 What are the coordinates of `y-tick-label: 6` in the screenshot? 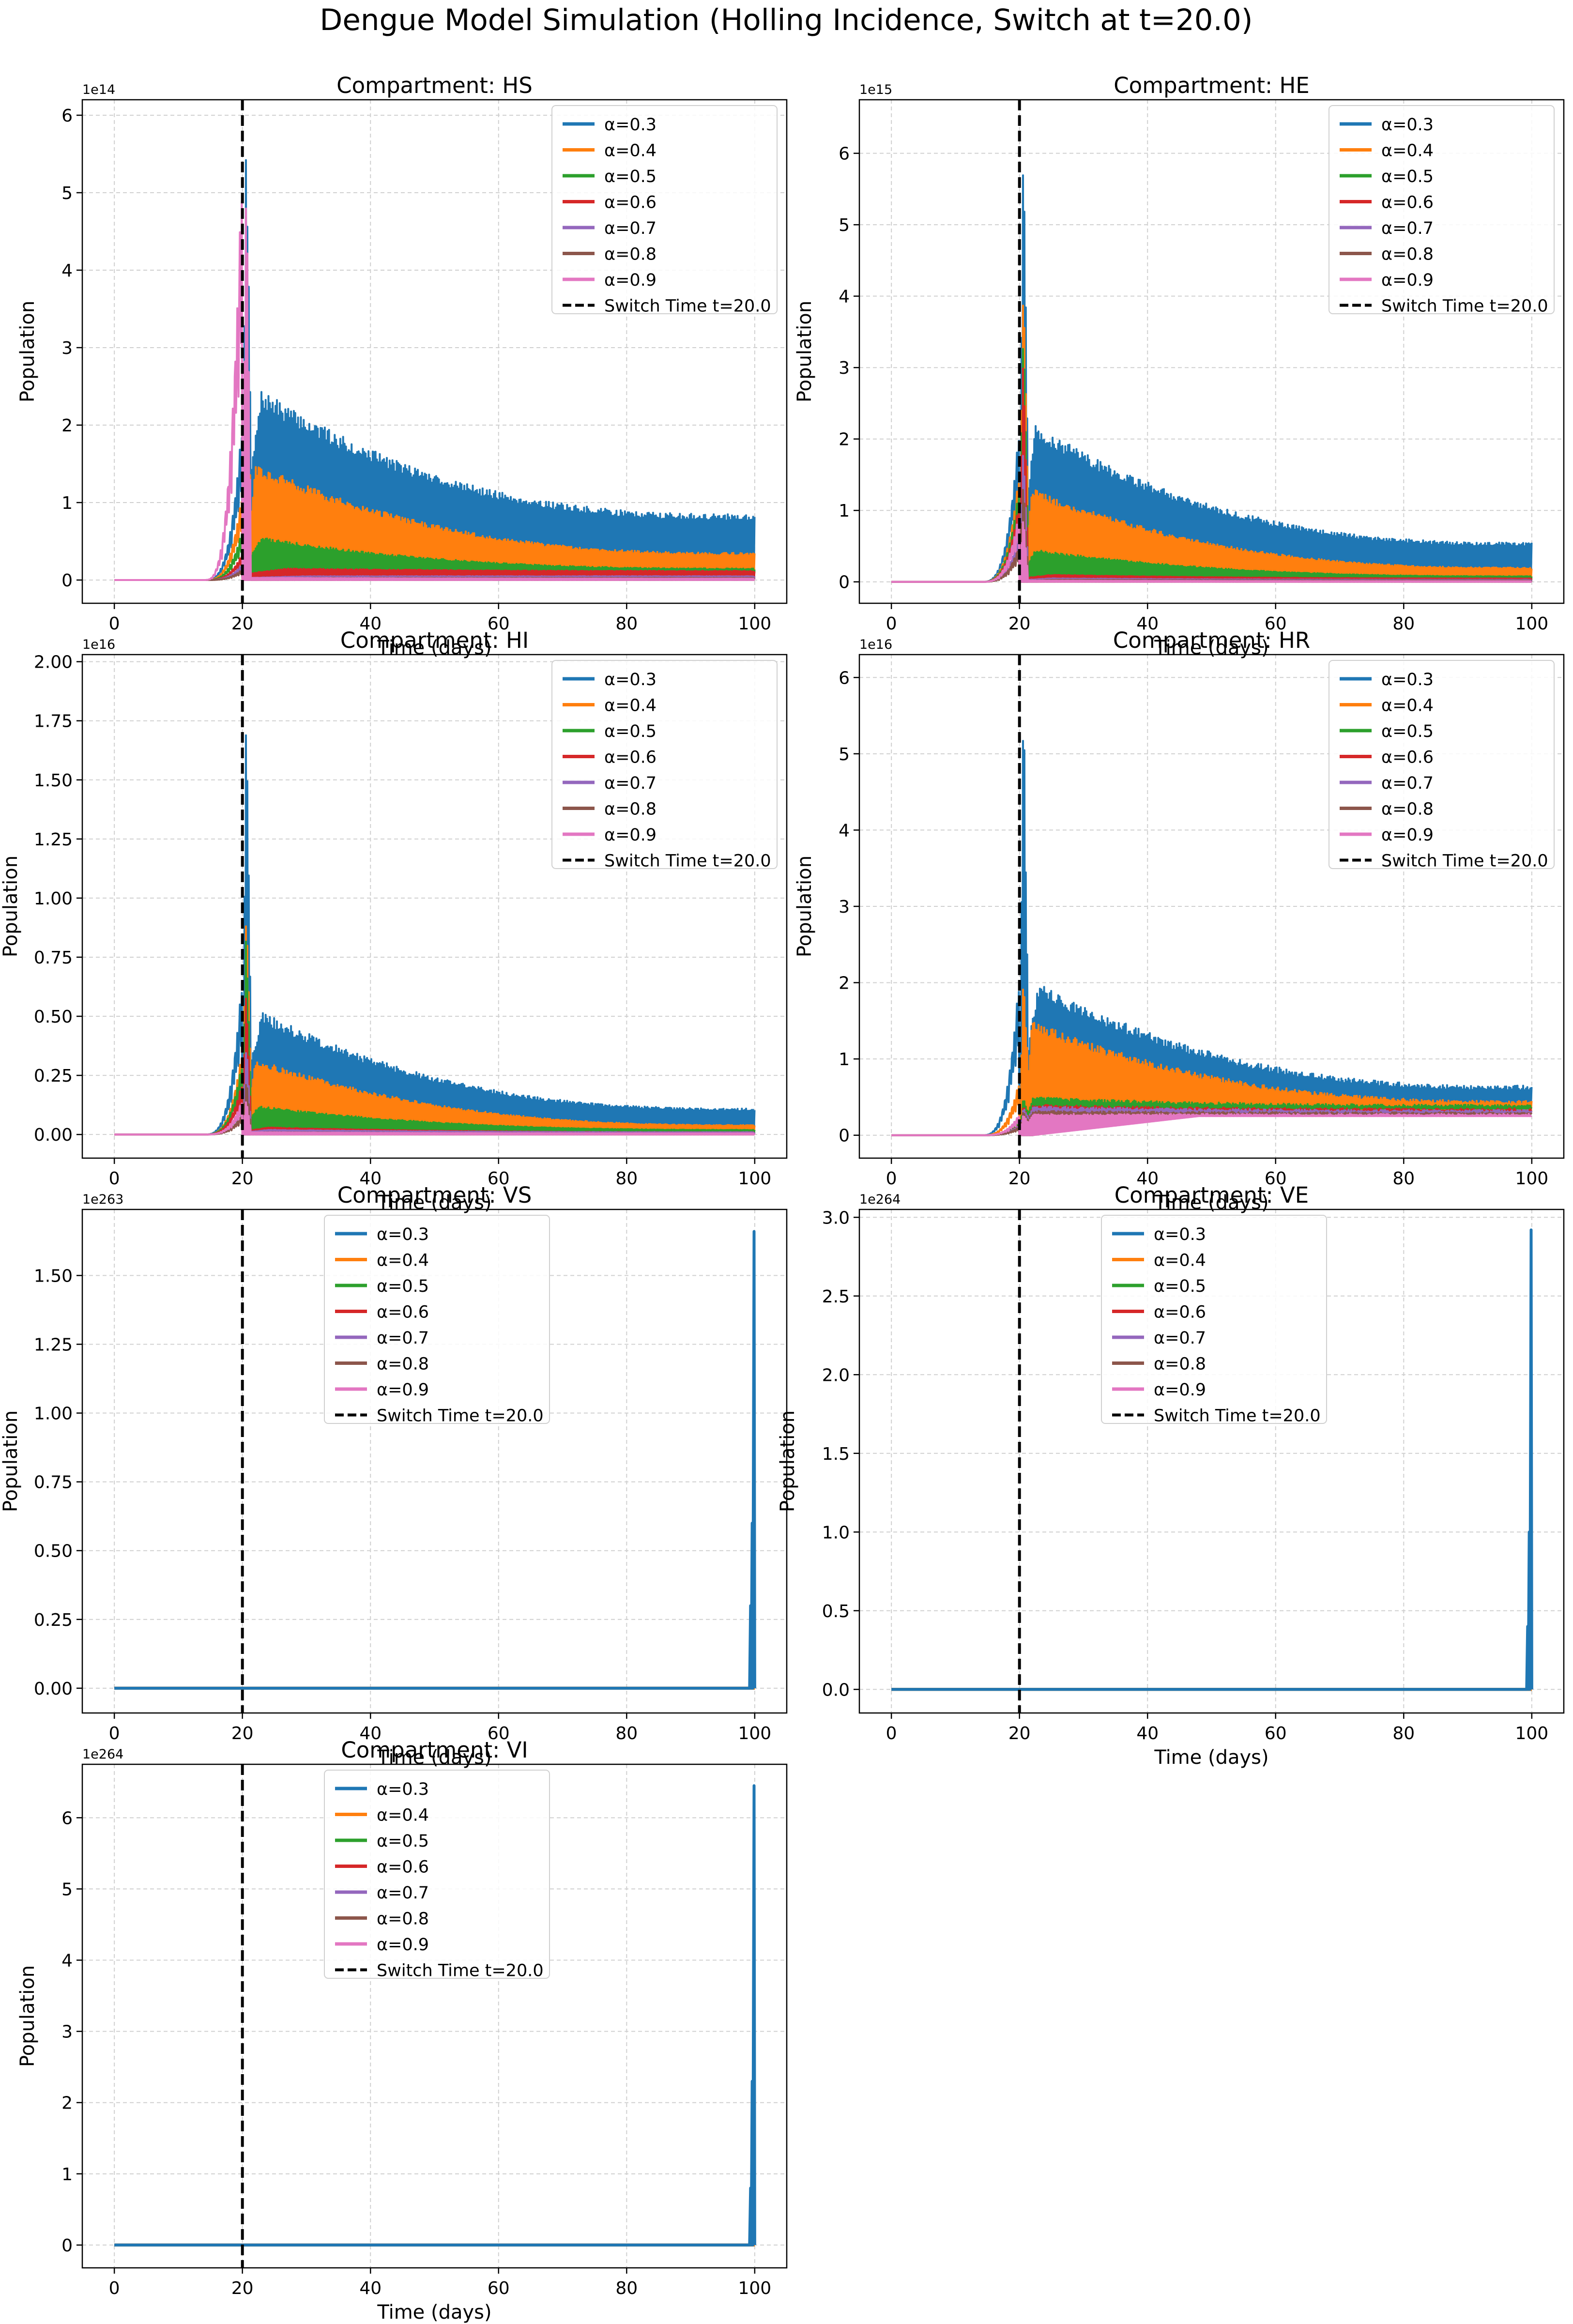 It's located at (67, 1818).